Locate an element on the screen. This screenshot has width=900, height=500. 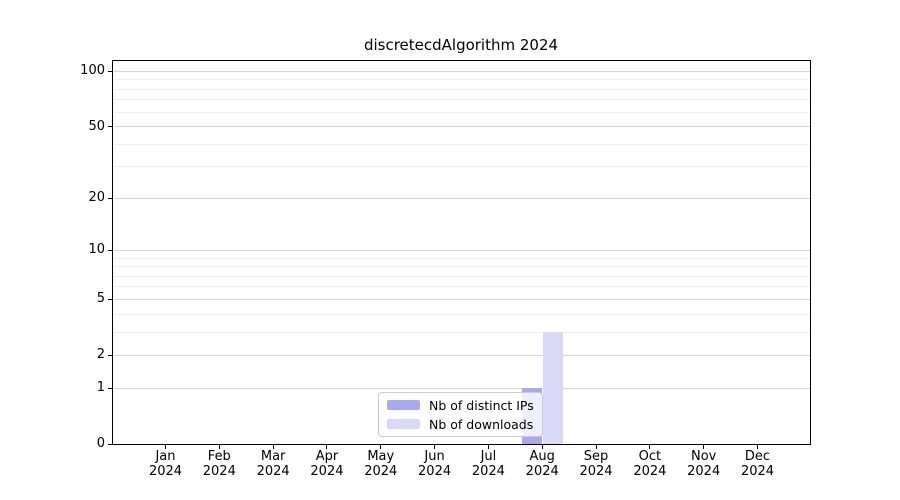
bar-downloads-aug is located at coordinates (552, 388).